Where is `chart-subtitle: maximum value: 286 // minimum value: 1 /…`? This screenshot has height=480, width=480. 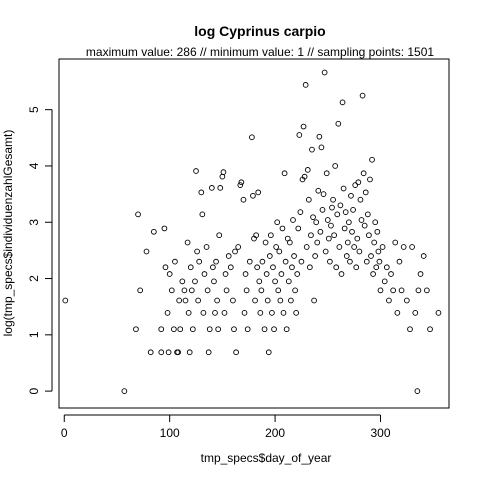
chart-subtitle: maximum value: 286 // minimum value: 1 /… is located at coordinates (260, 52).